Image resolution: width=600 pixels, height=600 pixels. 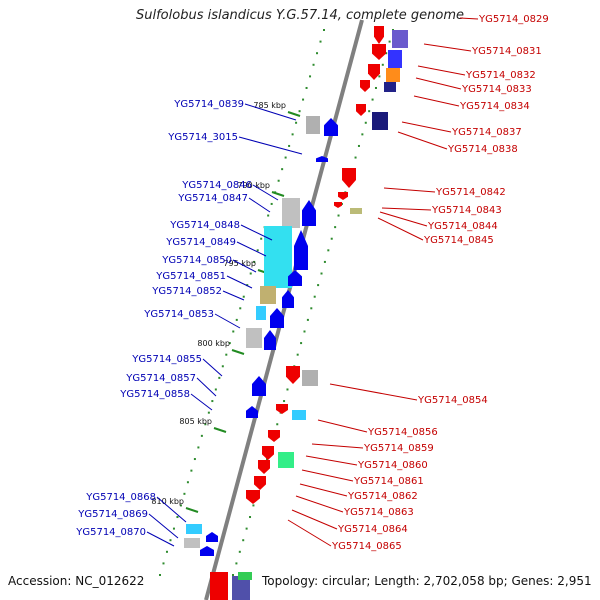 I want to click on gene-label: YG5714_0856, so click(x=402, y=432).